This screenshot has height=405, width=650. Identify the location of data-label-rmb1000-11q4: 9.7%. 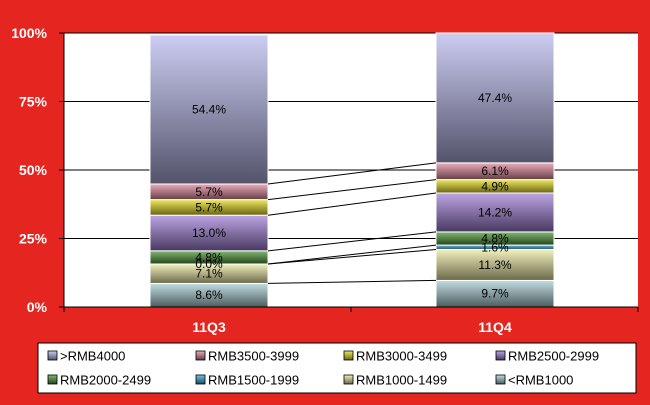
(495, 294).